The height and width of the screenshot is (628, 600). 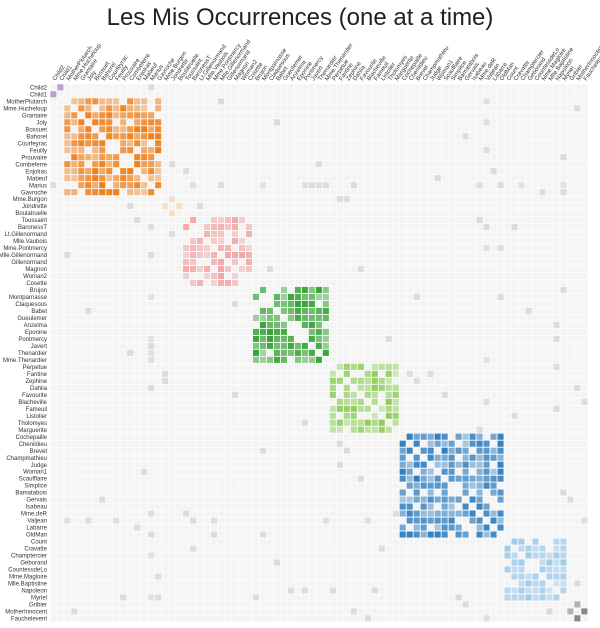 I want to click on row-label: BaronessT, so click(x=32, y=228).